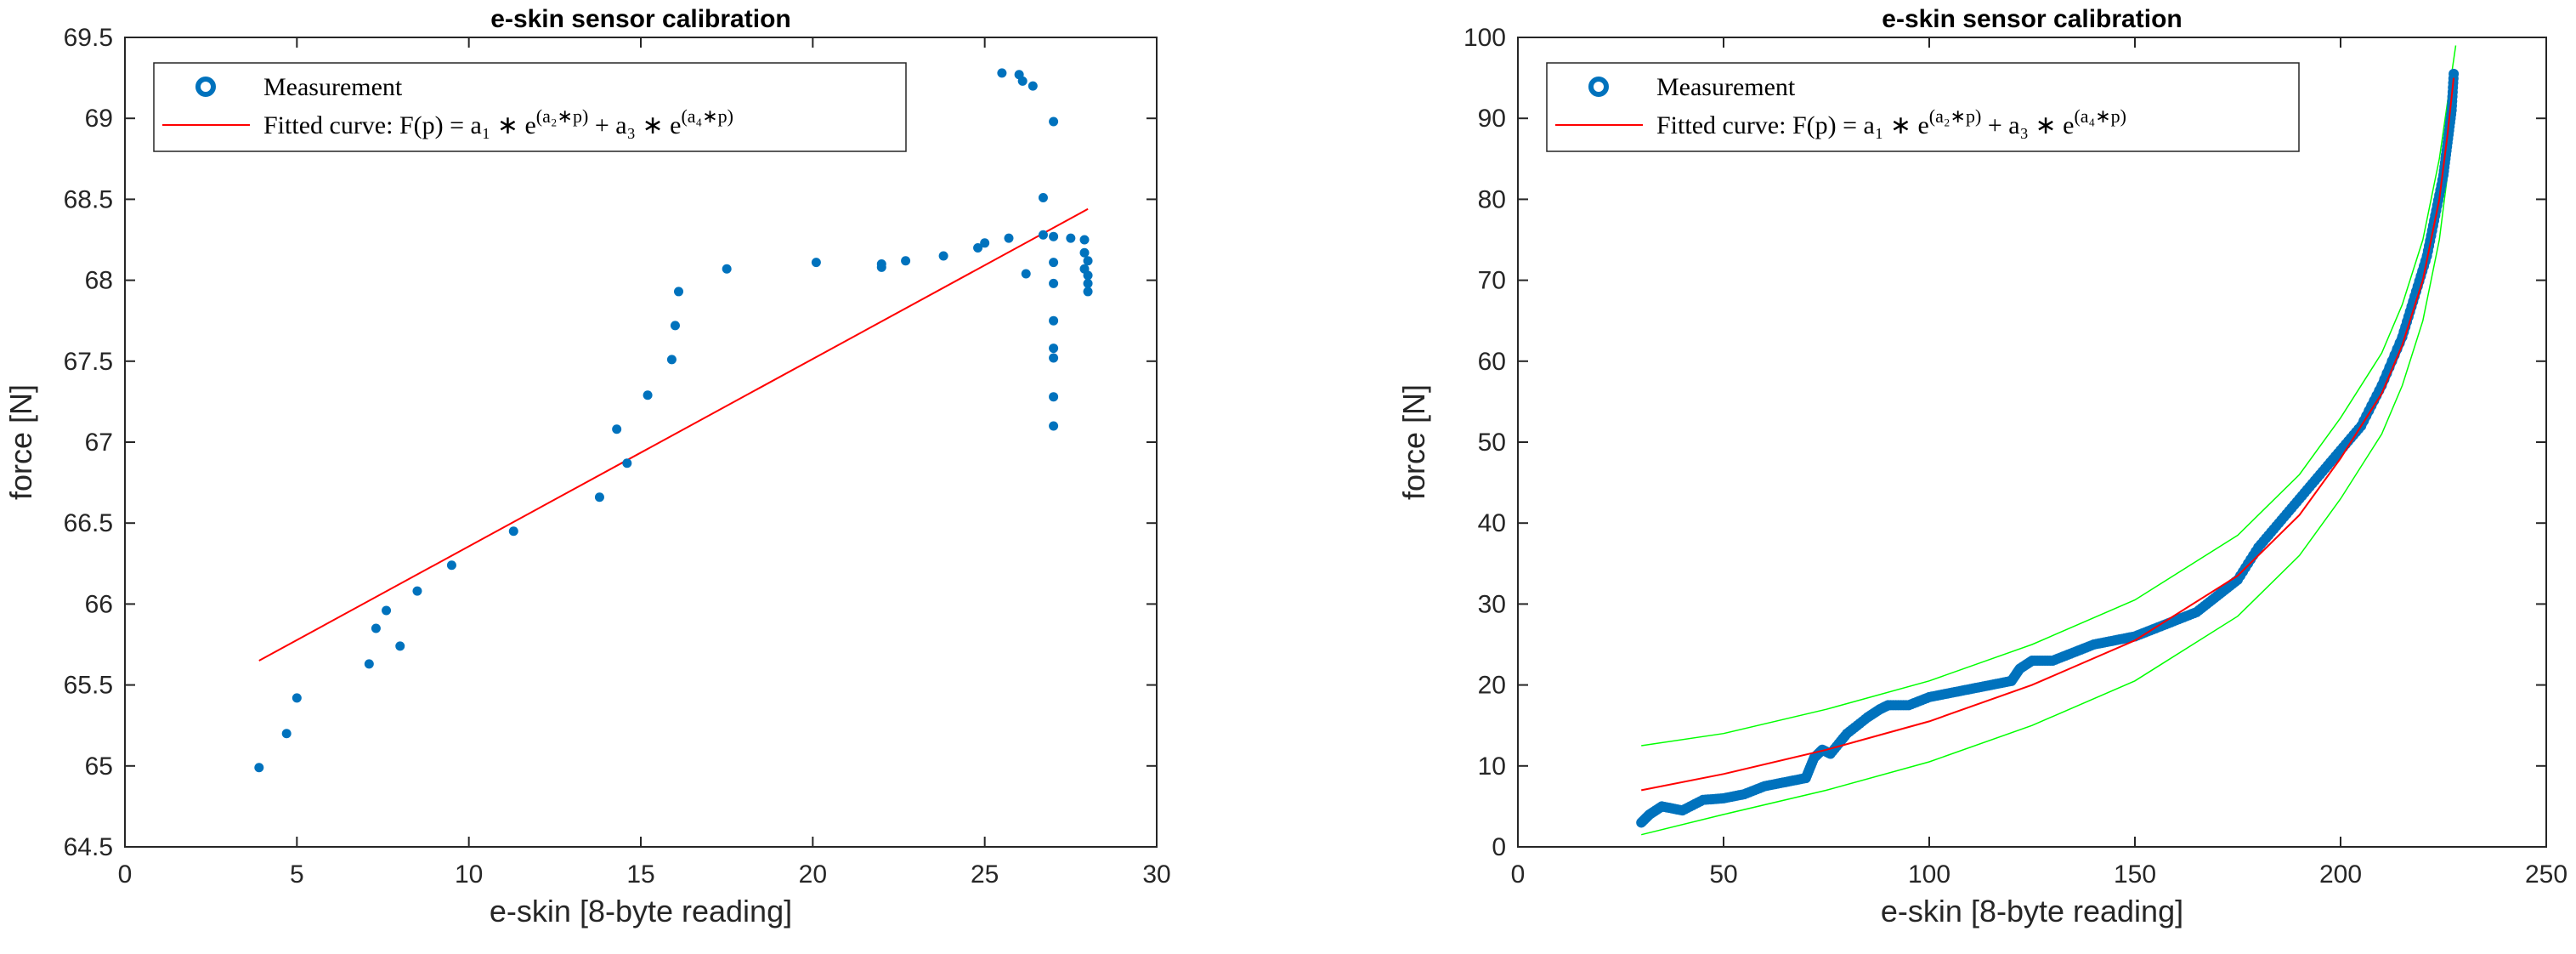  I want to click on x-tick-label: 20, so click(813, 874).